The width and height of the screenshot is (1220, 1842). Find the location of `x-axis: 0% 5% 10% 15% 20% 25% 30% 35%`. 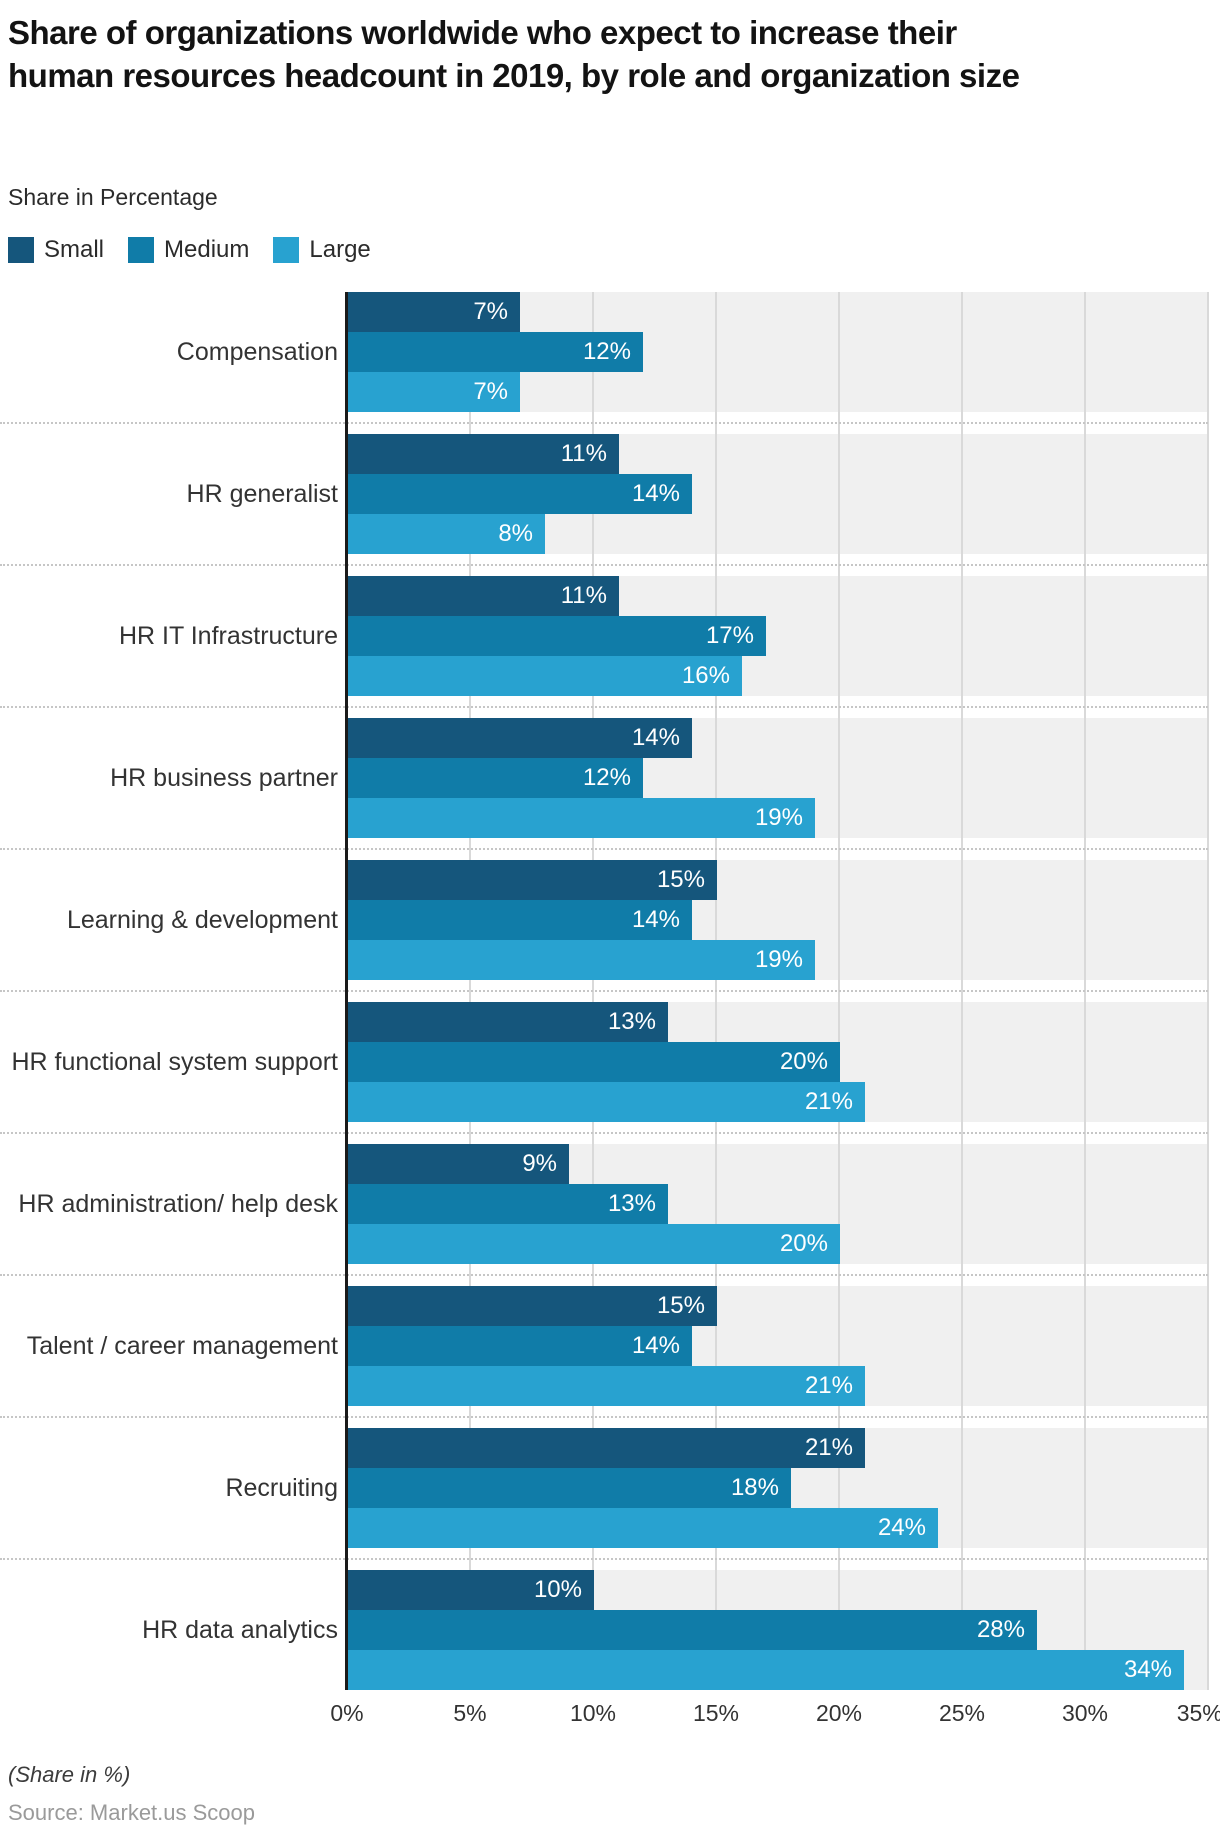

x-axis: 0% 5% 10% 15% 20% 25% 30% 35% is located at coordinates (610, 1715).